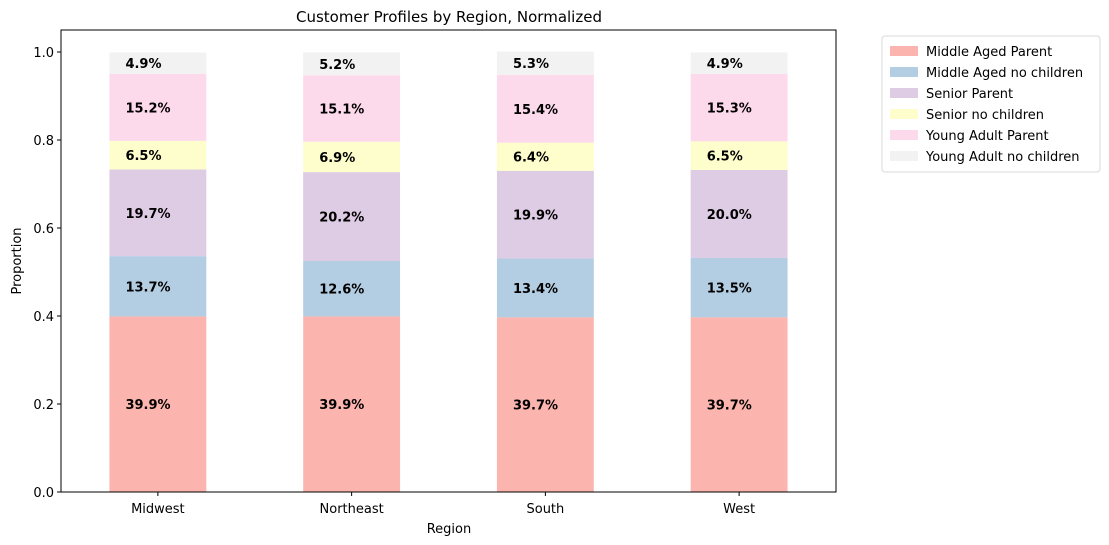 This screenshot has width=1109, height=545. Describe the element at coordinates (729, 215) in the screenshot. I see `data-label: 20.0%` at that location.